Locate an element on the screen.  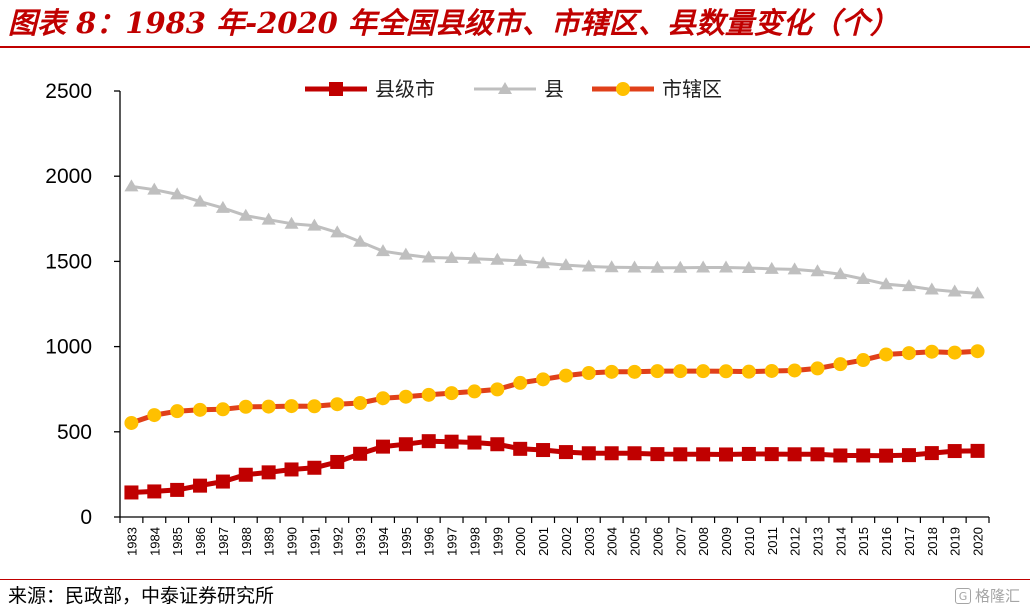
x-tick-label: 1994 is located at coordinates (383, 541).